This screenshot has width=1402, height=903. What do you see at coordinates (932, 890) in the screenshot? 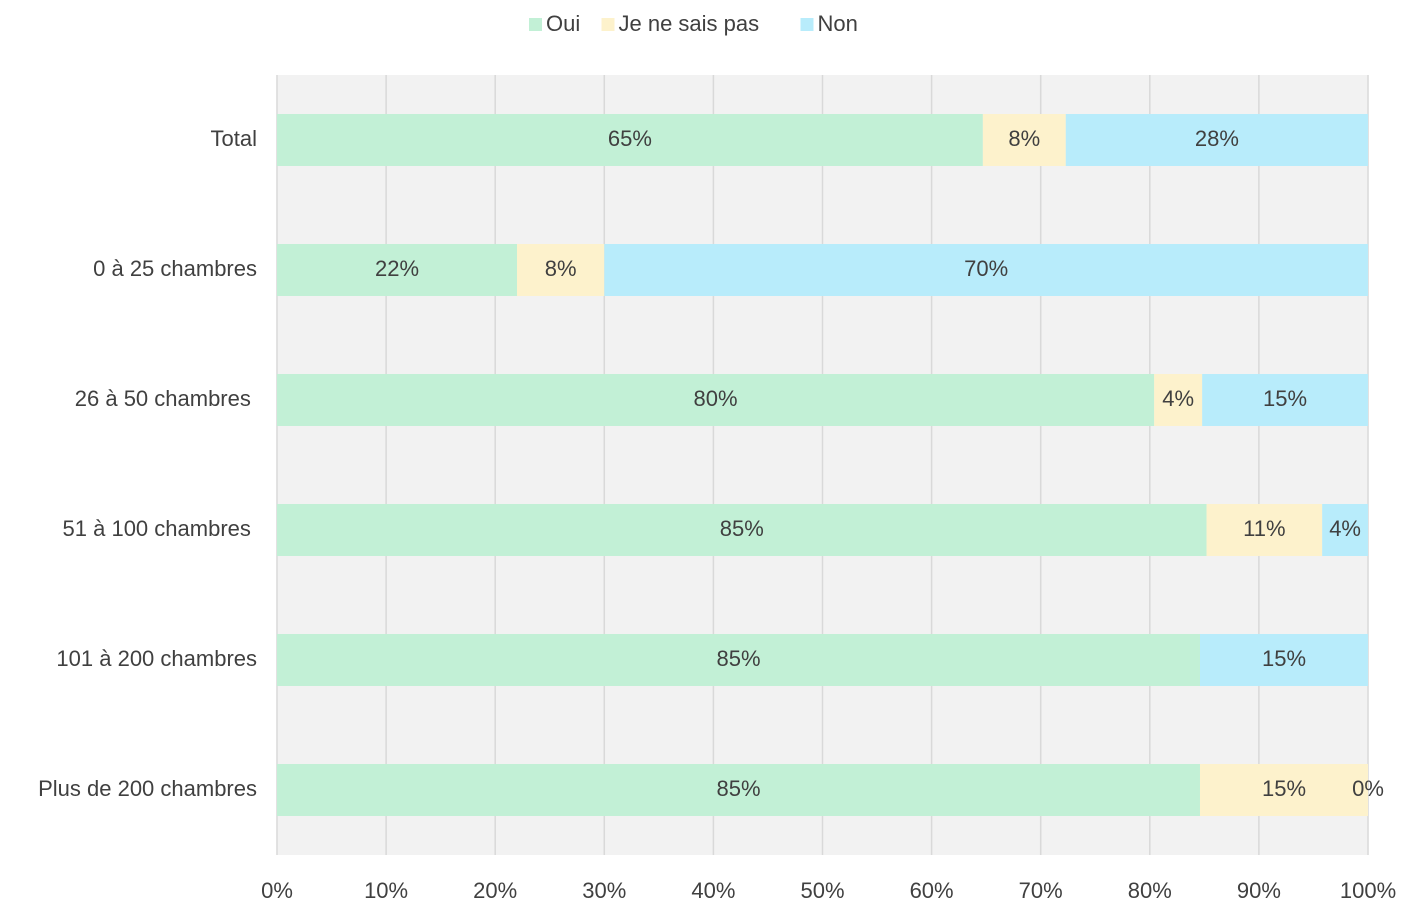
I see `x-tick-label: 60%` at bounding box center [932, 890].